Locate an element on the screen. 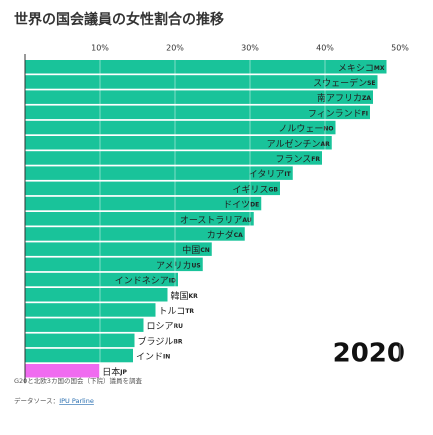 The image size is (433, 435). bar-label: 中国CN is located at coordinates (195, 250).